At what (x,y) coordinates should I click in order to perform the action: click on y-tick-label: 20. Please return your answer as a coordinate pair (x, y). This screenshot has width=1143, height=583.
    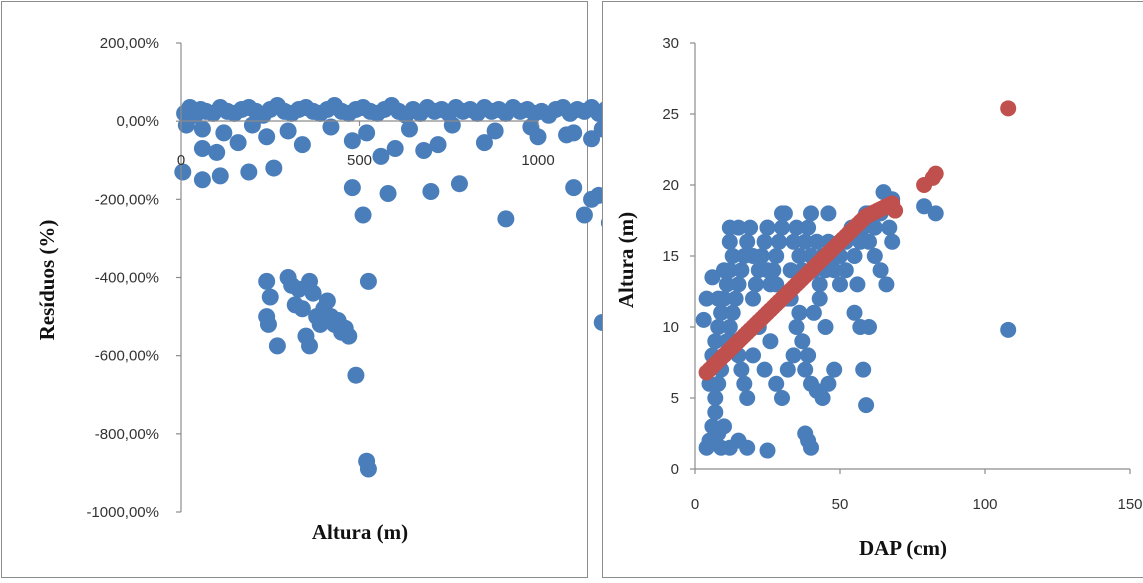
    Looking at the image, I should click on (670, 185).